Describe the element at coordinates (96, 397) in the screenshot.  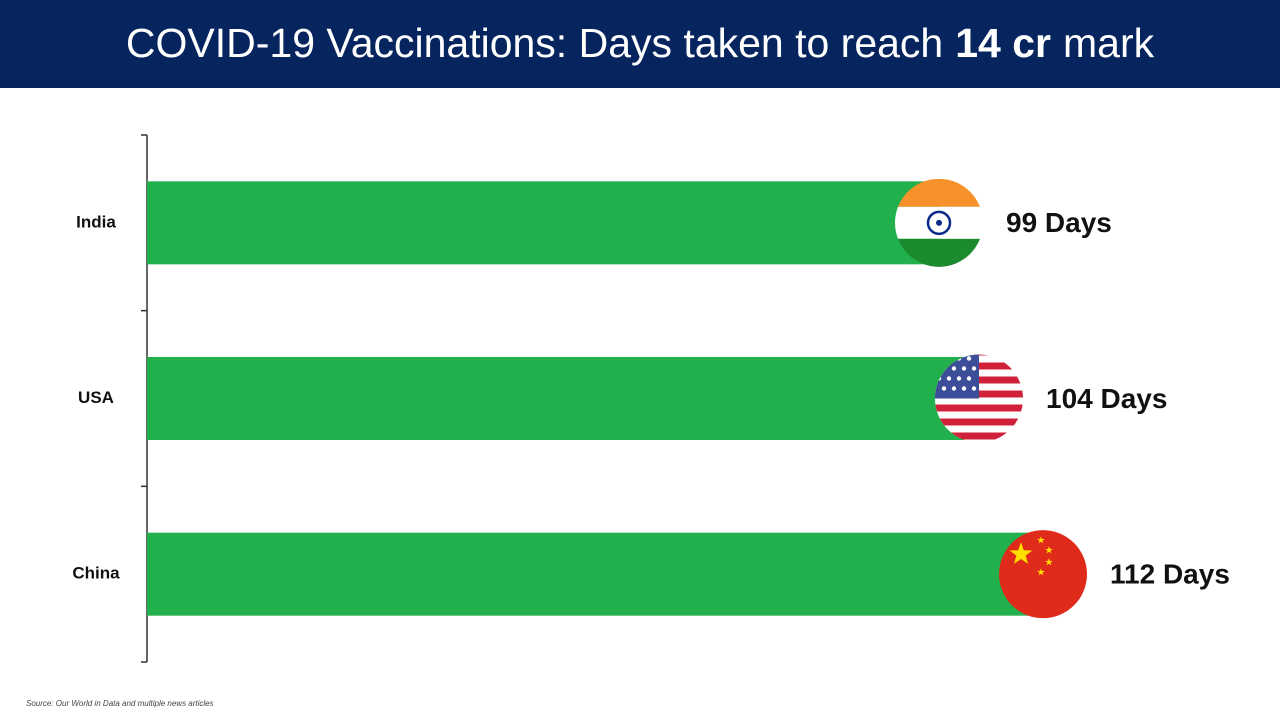
I see `y-tick-label: USA` at that location.